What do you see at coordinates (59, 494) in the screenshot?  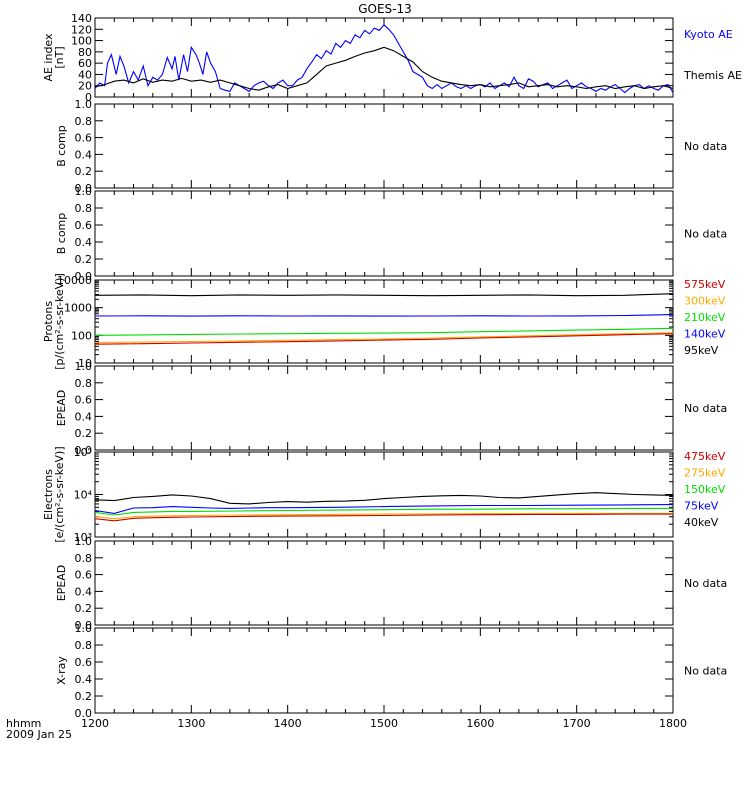 I see `y-axis-label: [e/(cm²-s-sr-keV)]` at bounding box center [59, 494].